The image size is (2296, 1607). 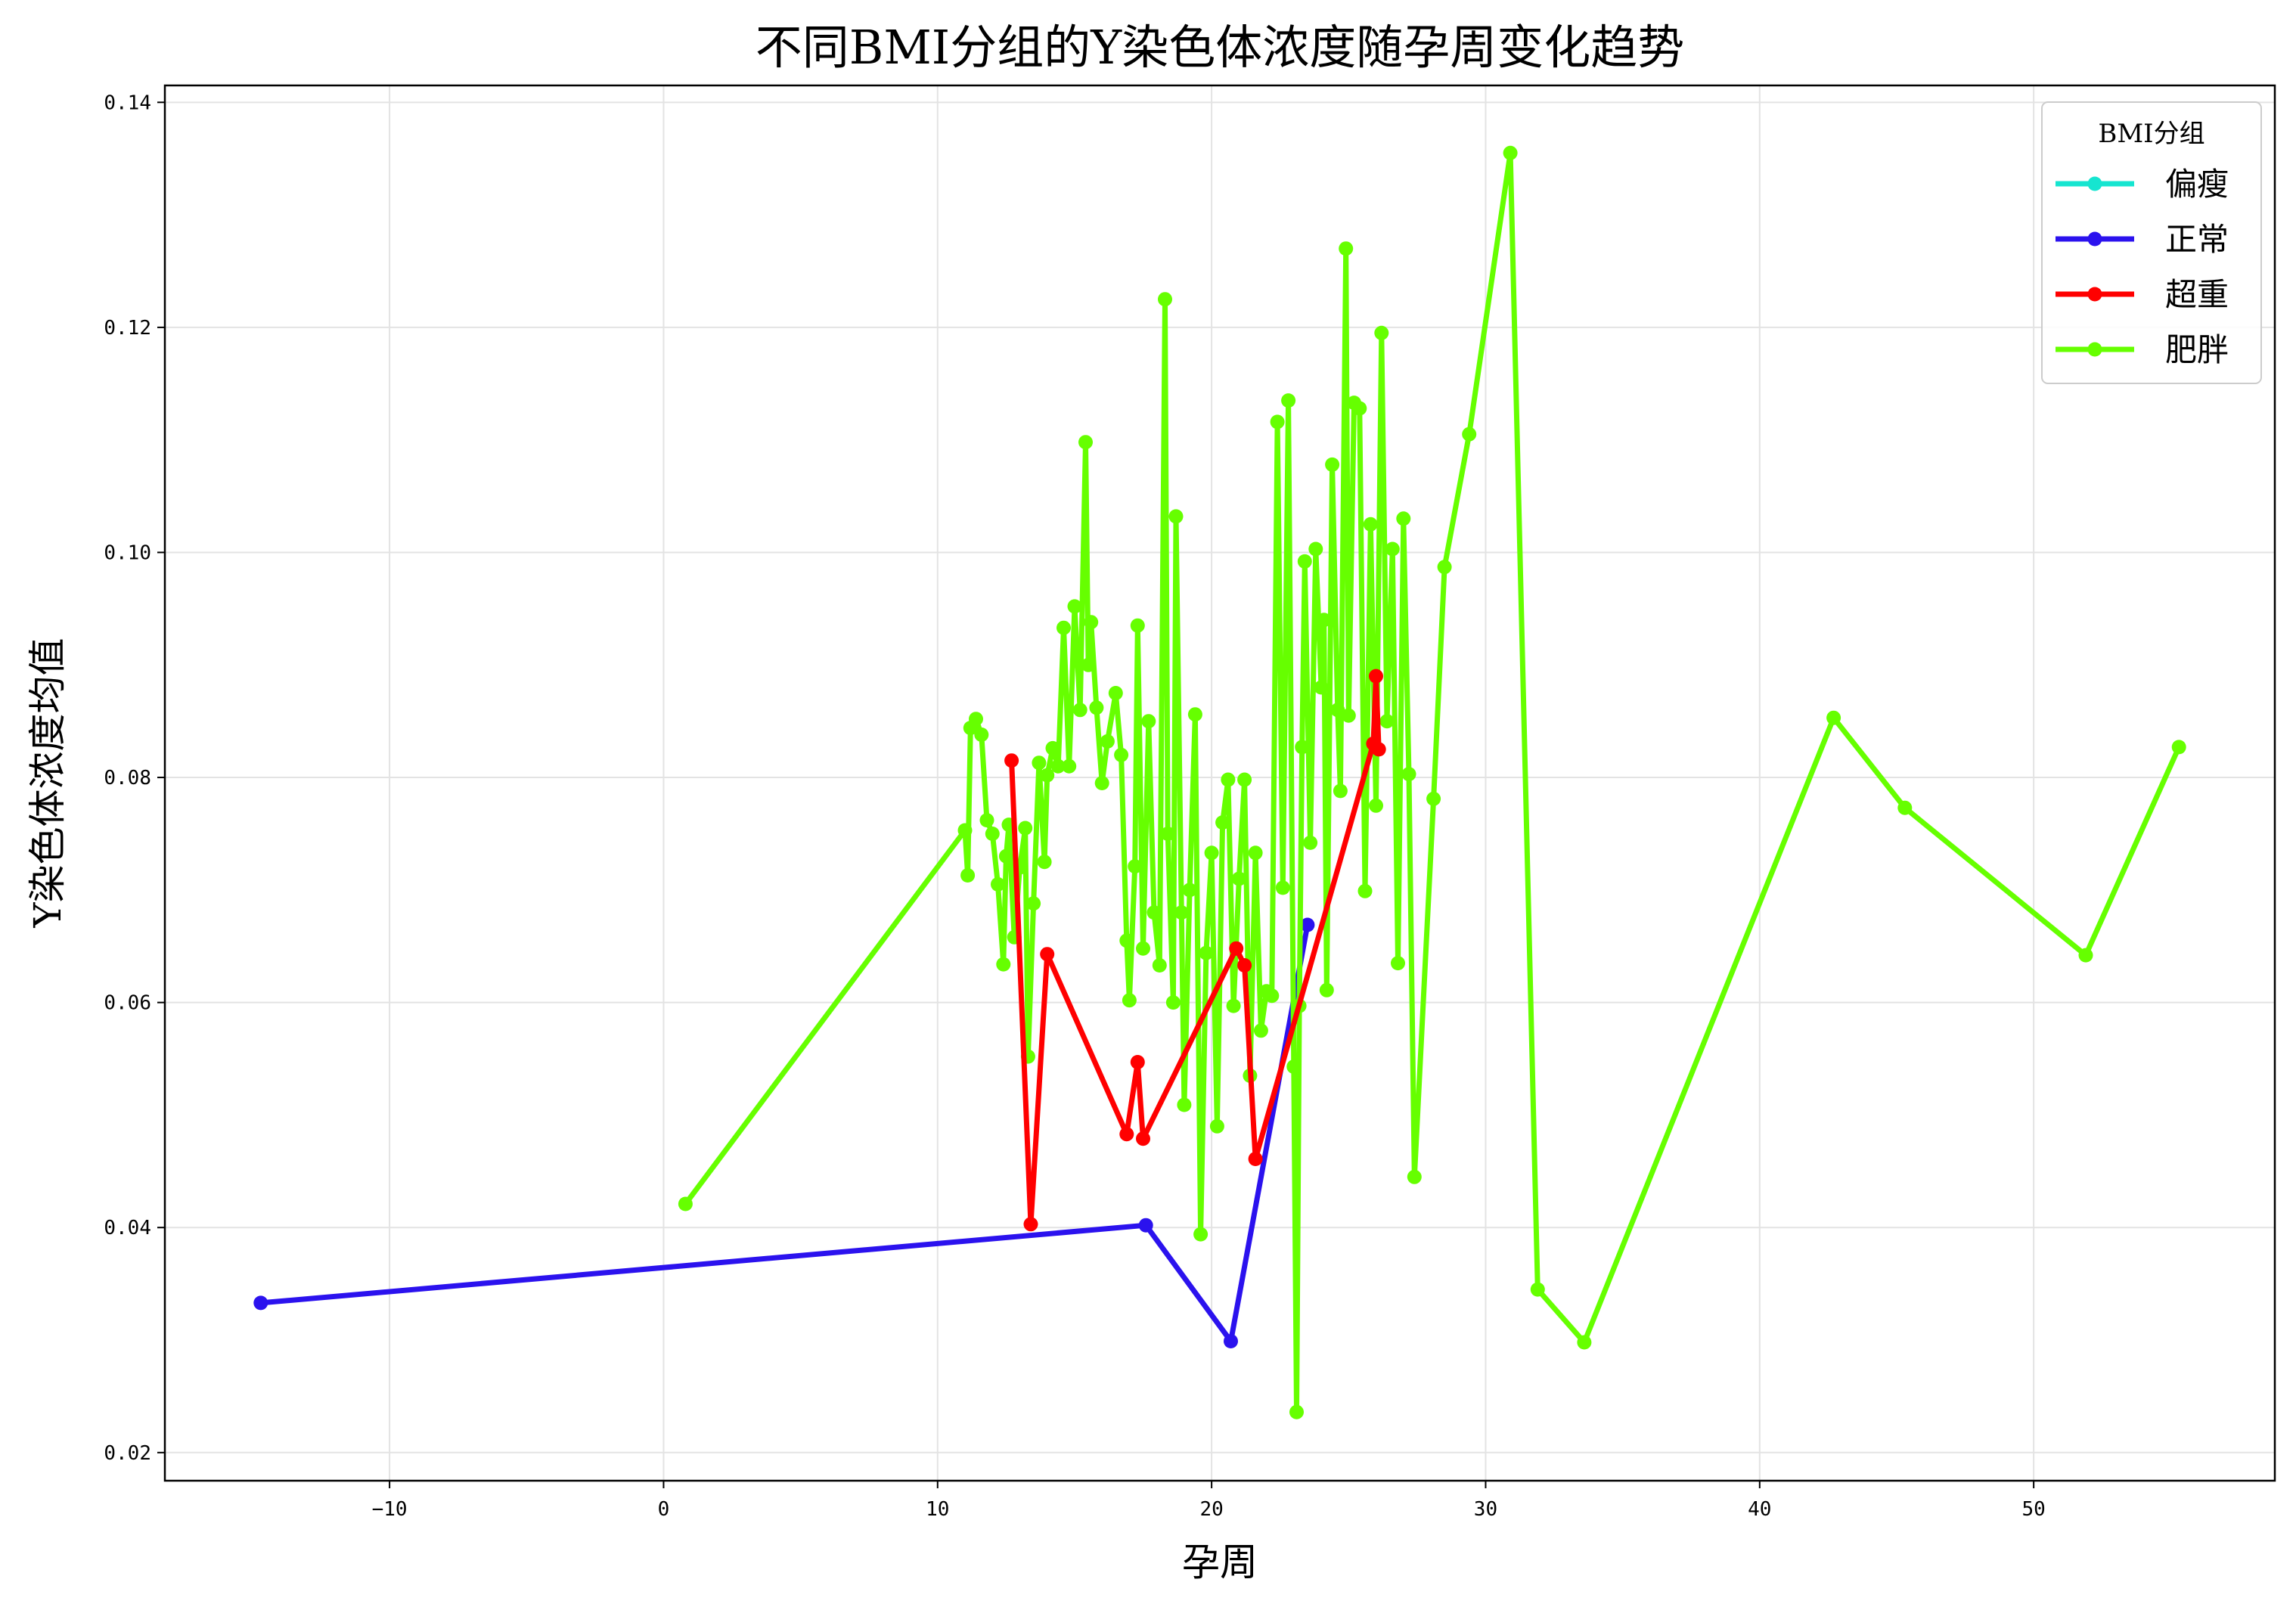 I want to click on y-tick-label: 0.08, so click(x=127, y=778).